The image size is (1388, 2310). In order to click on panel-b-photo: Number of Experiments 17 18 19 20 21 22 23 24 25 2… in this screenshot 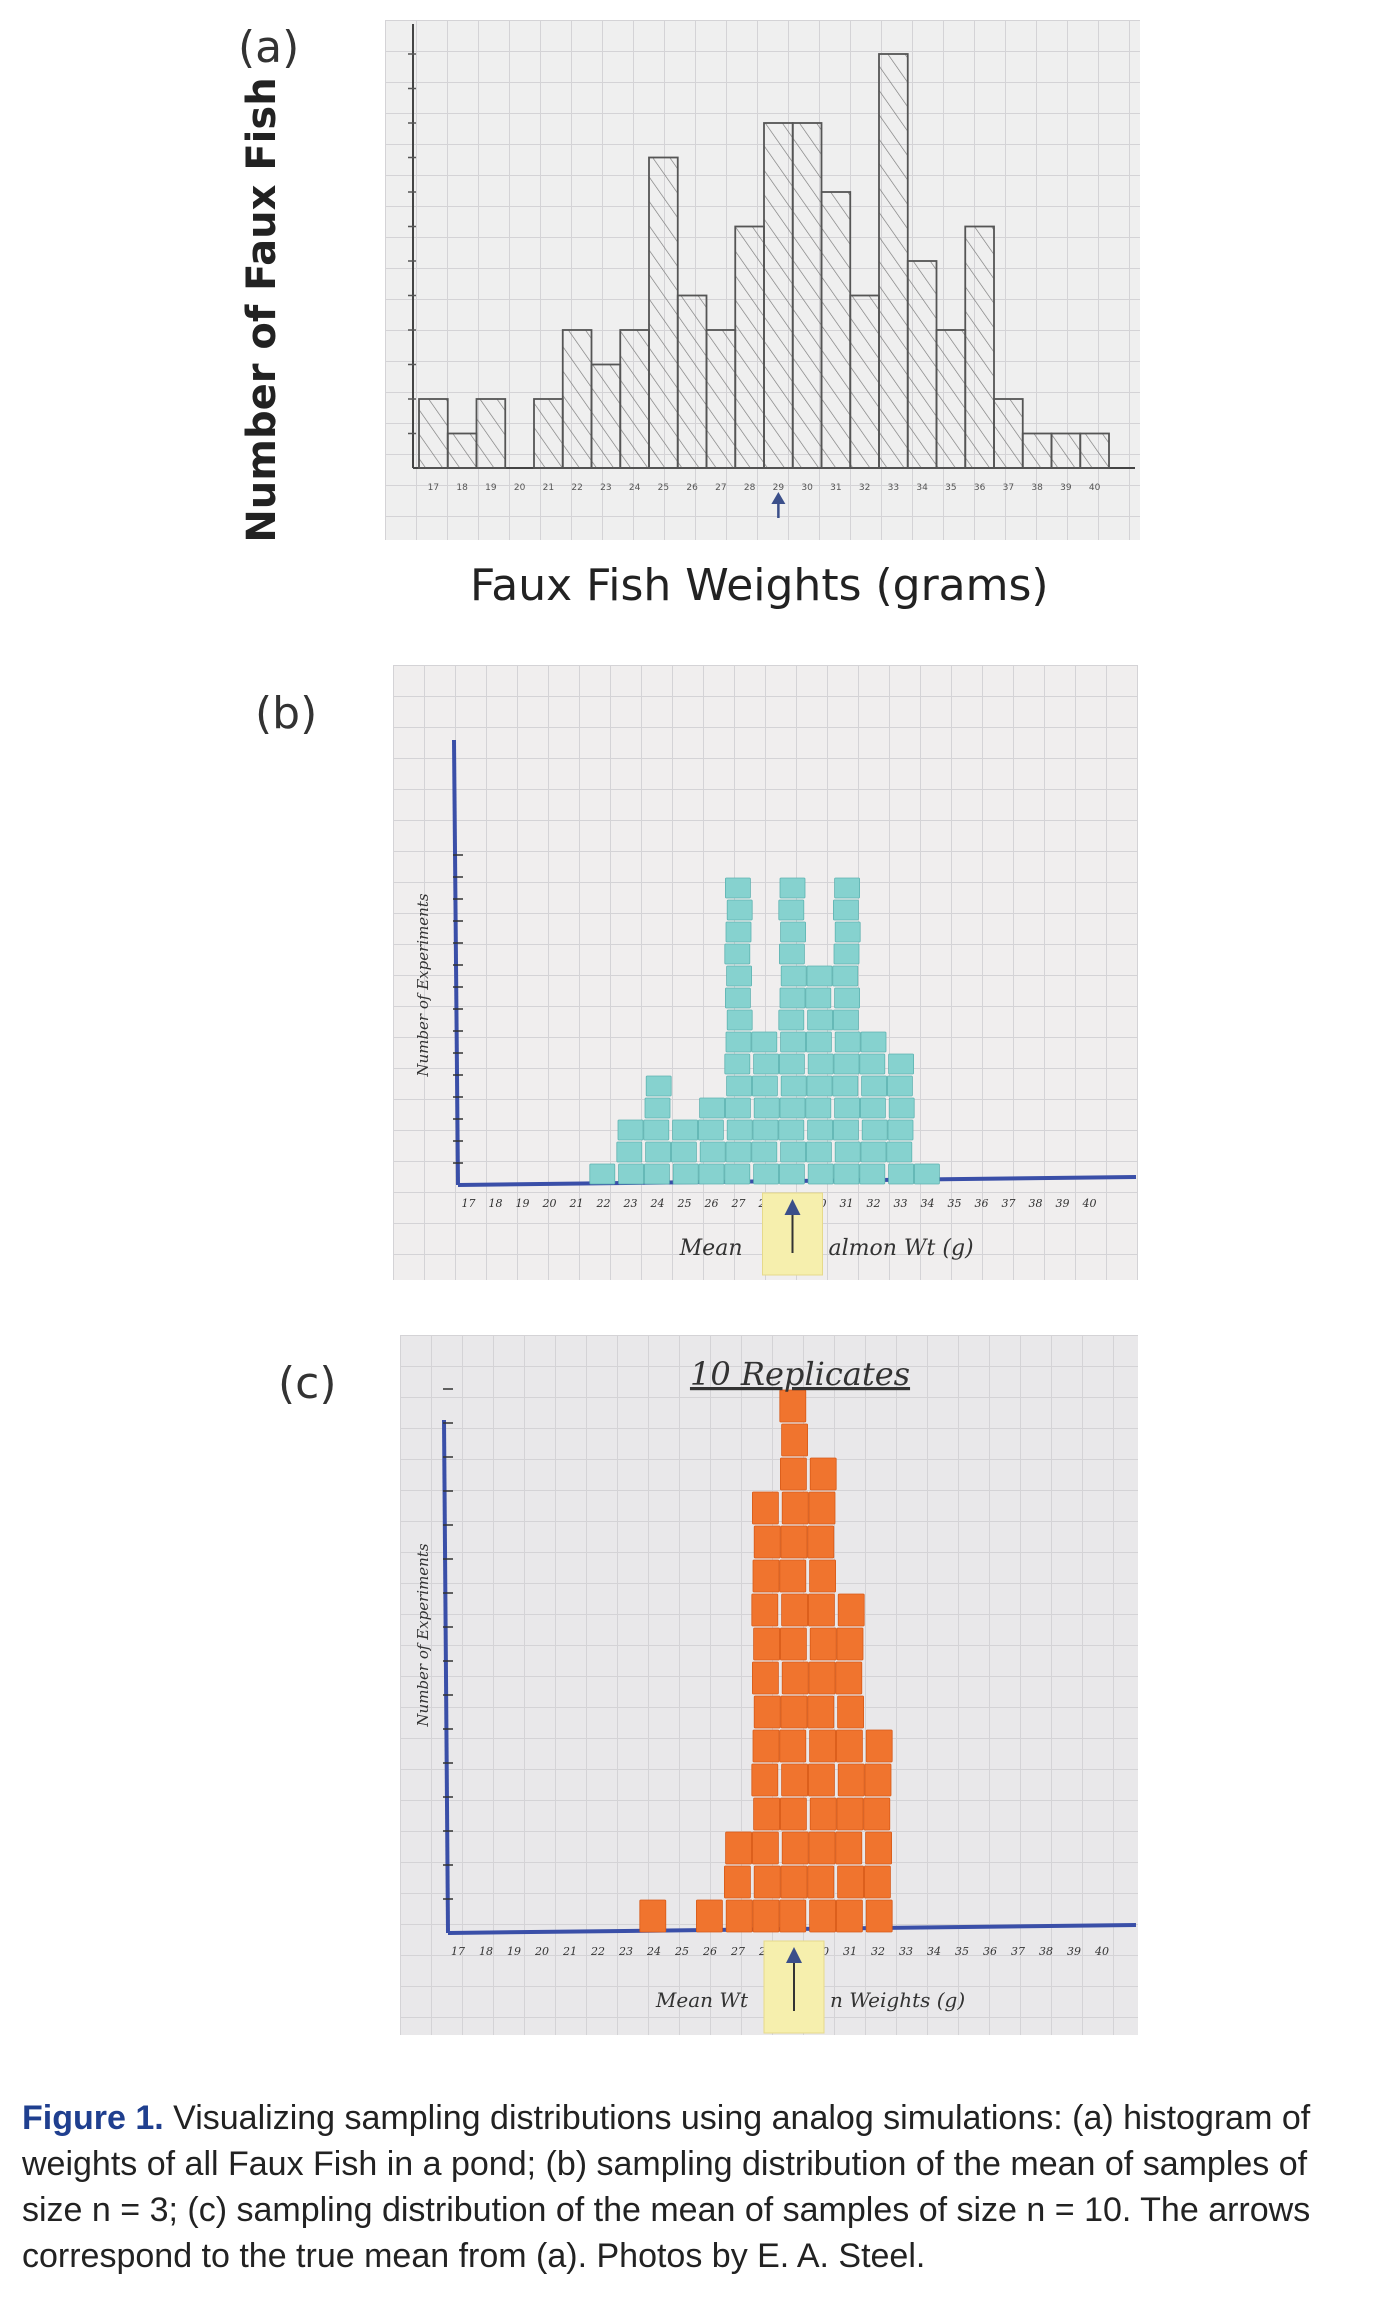, I will do `click(765, 972)`.